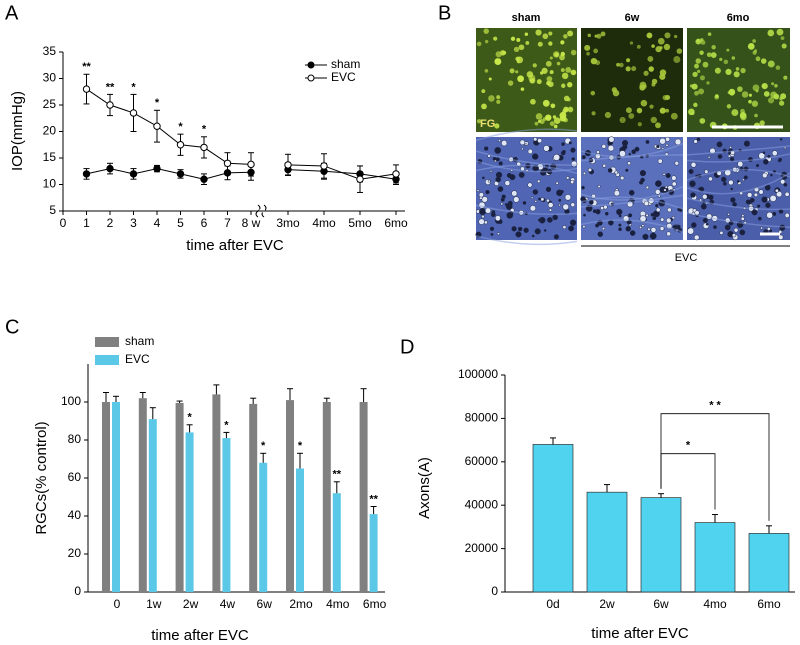 Image resolution: width=800 pixels, height=645 pixels. Describe the element at coordinates (41, 477) in the screenshot. I see `y-axis-title: RGCs(% control)` at that location.